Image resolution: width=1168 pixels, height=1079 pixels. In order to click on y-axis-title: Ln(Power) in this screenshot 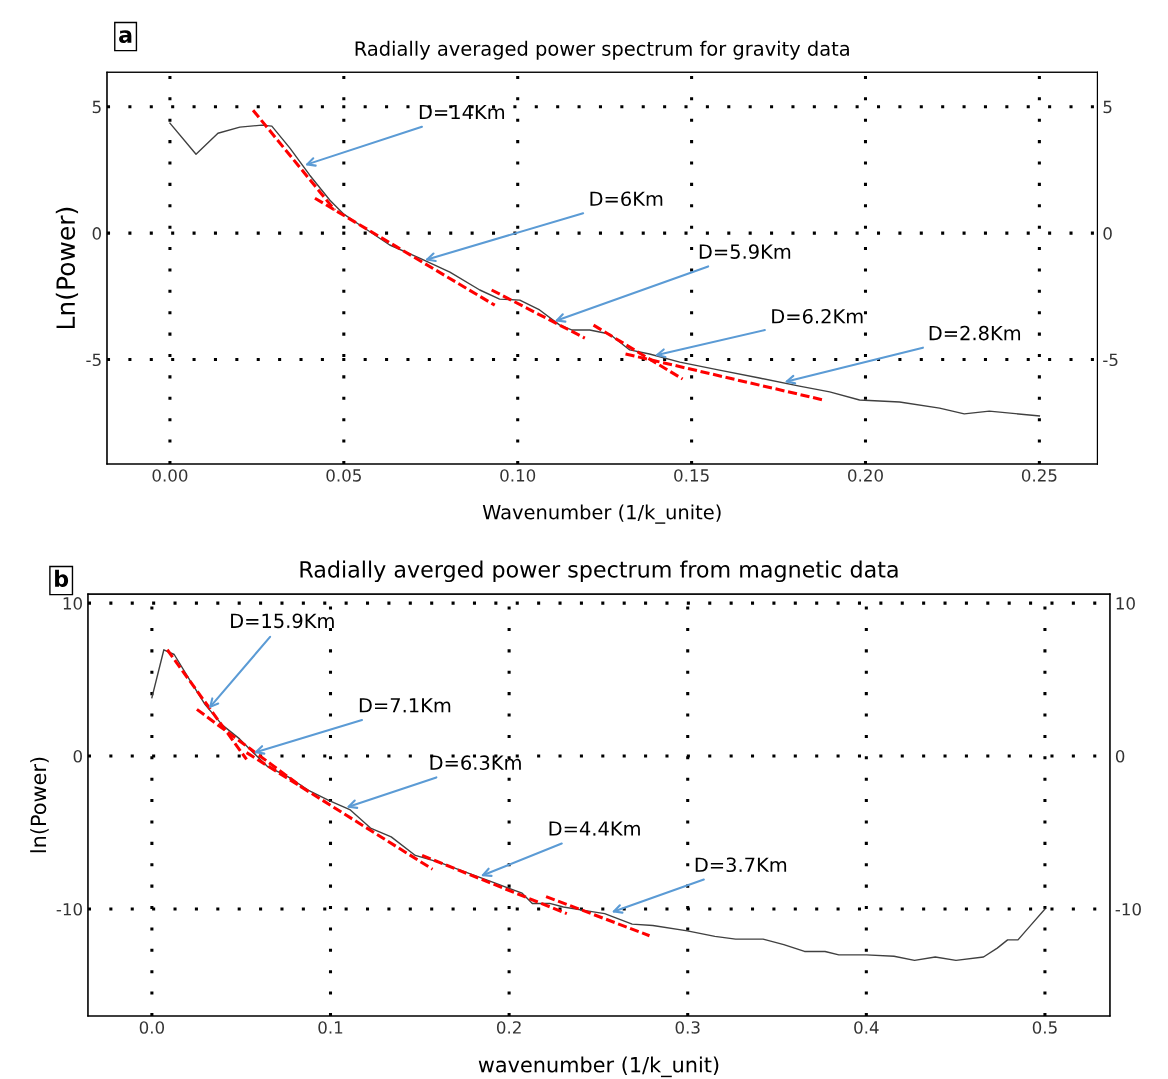, I will do `click(67, 268)`.